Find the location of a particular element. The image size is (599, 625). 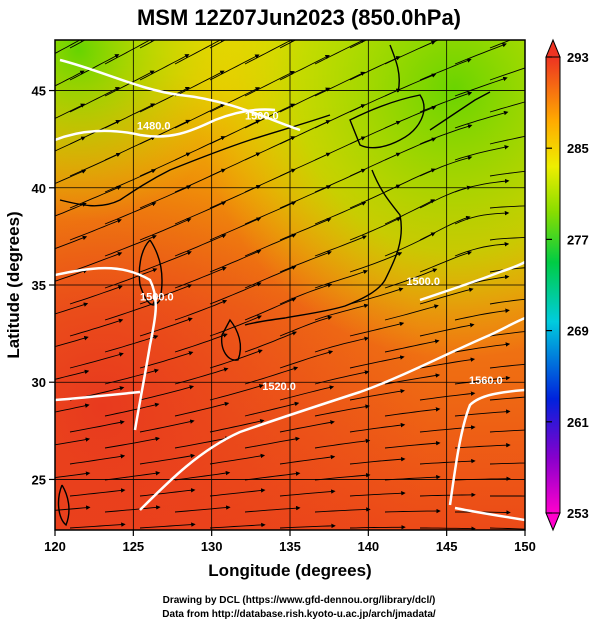

colorbar-tick-label: 293 is located at coordinates (578, 57).